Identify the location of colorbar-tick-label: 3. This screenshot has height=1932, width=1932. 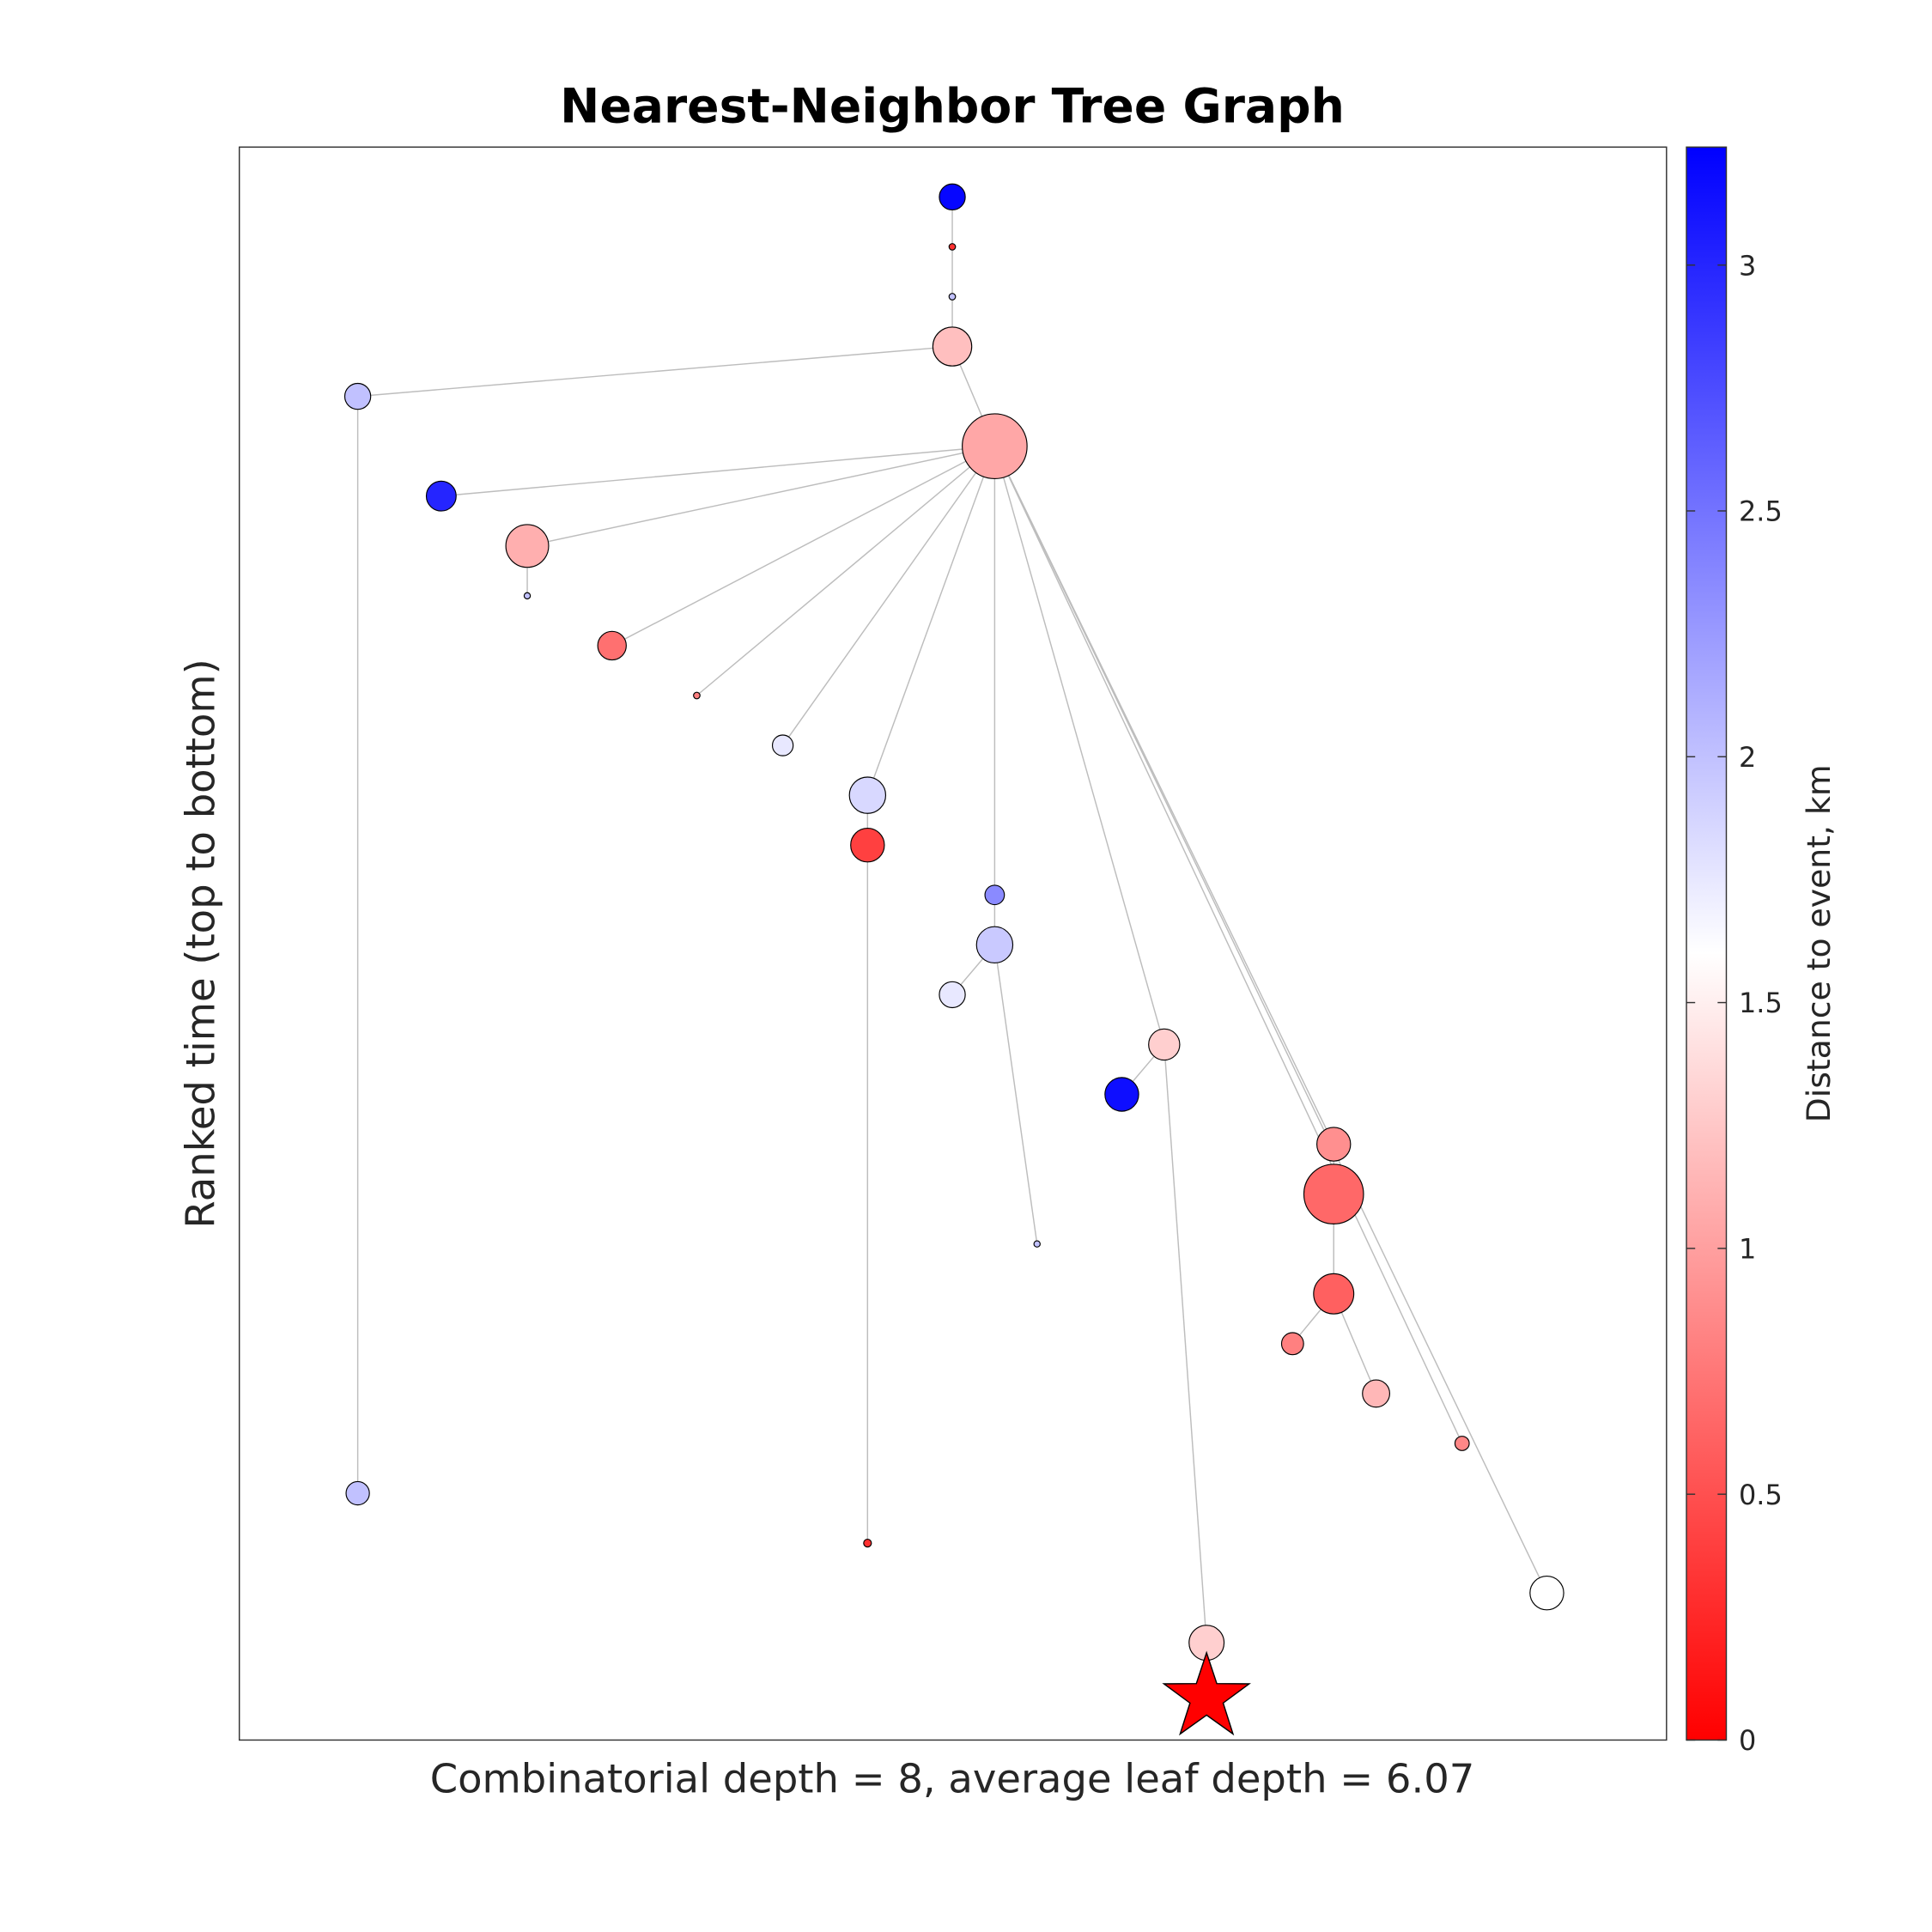
(1748, 265).